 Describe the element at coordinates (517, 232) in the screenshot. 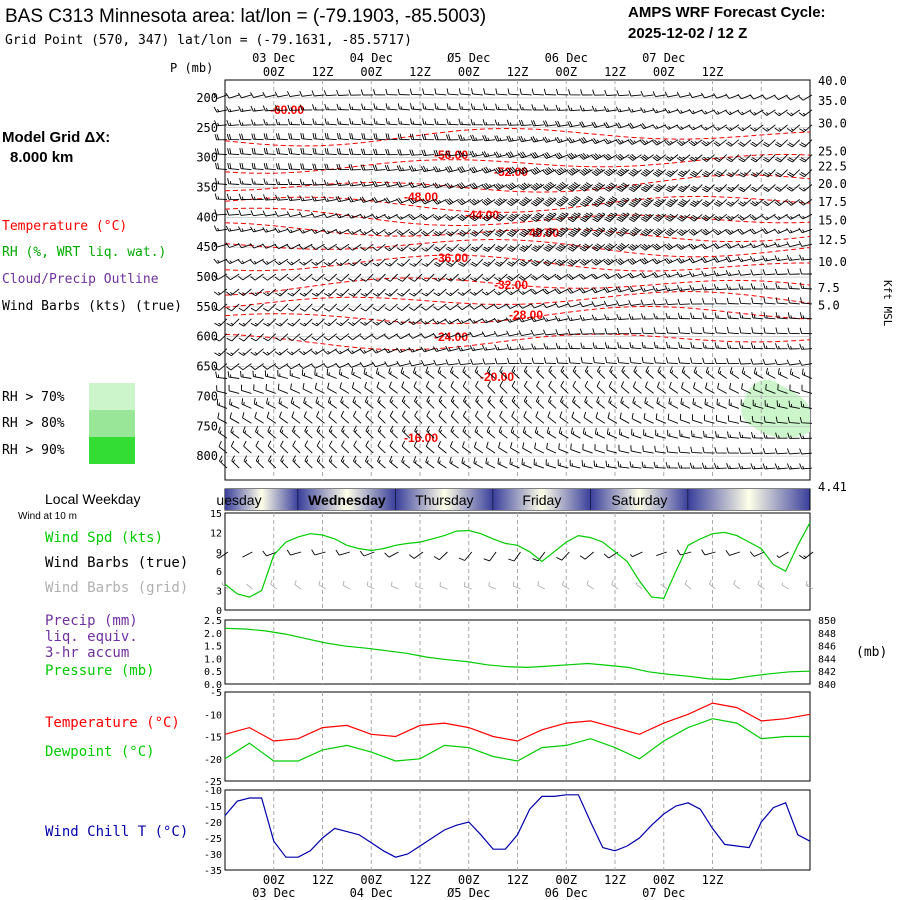

I see `temperature-contour` at that location.